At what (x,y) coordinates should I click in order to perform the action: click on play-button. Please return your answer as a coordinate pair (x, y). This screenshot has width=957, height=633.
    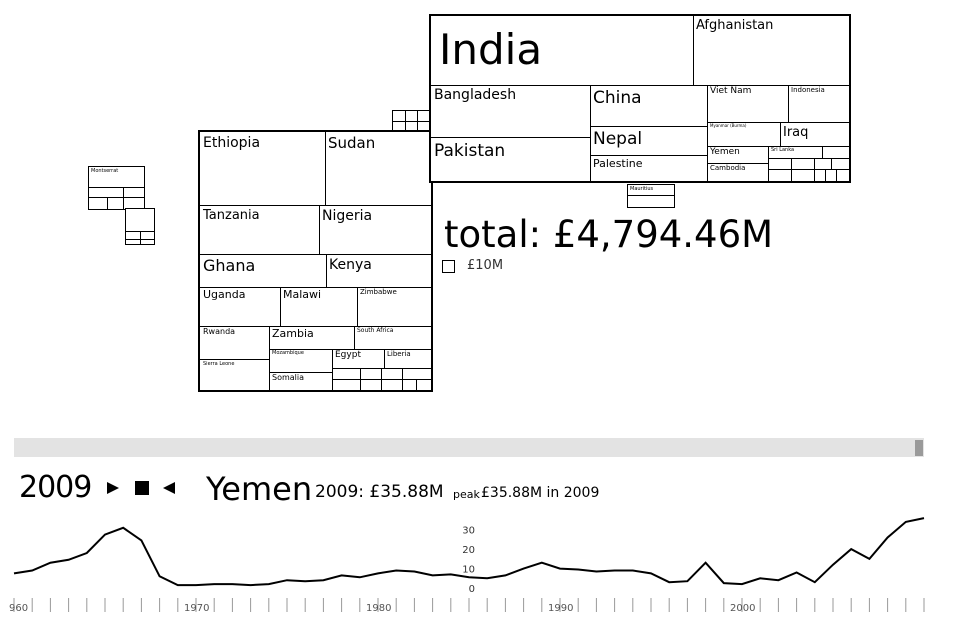
    Looking at the image, I should click on (113, 488).